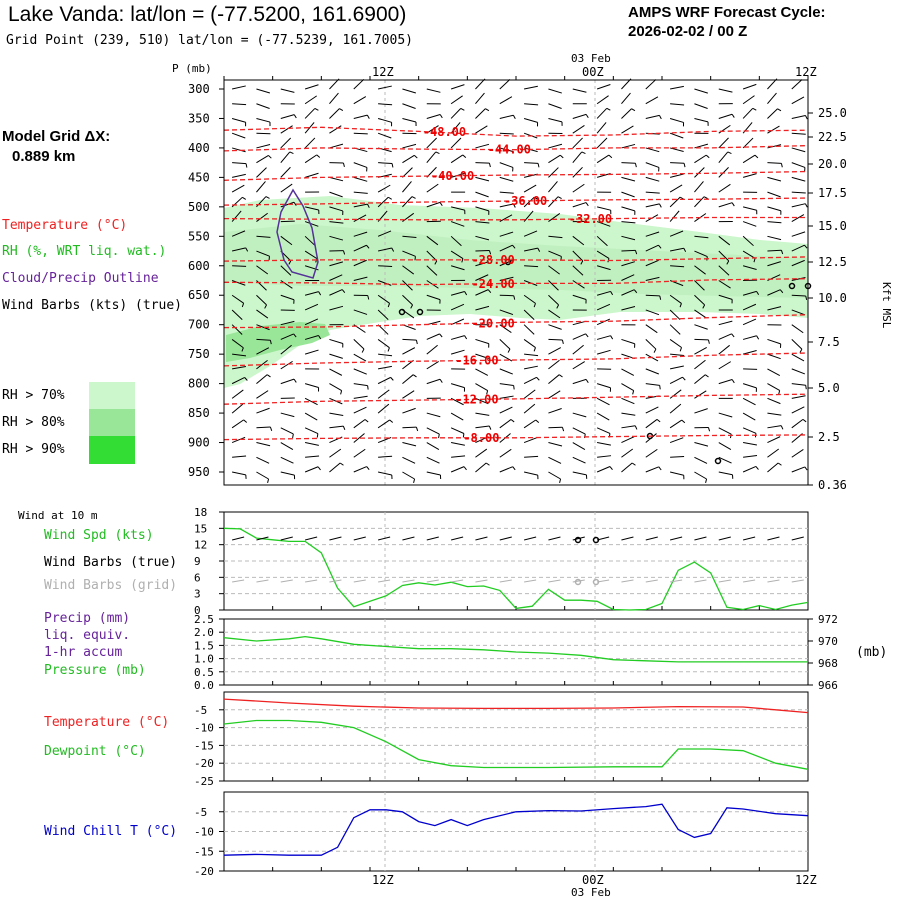 The height and width of the screenshot is (900, 900). I want to click on pressure-line, so click(515, 649).